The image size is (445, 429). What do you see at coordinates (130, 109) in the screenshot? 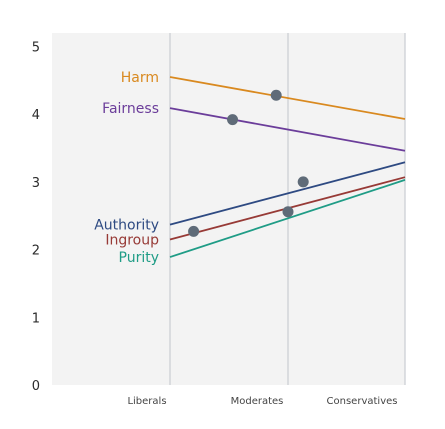
I see `series-label-fairness: Fairness` at bounding box center [130, 109].